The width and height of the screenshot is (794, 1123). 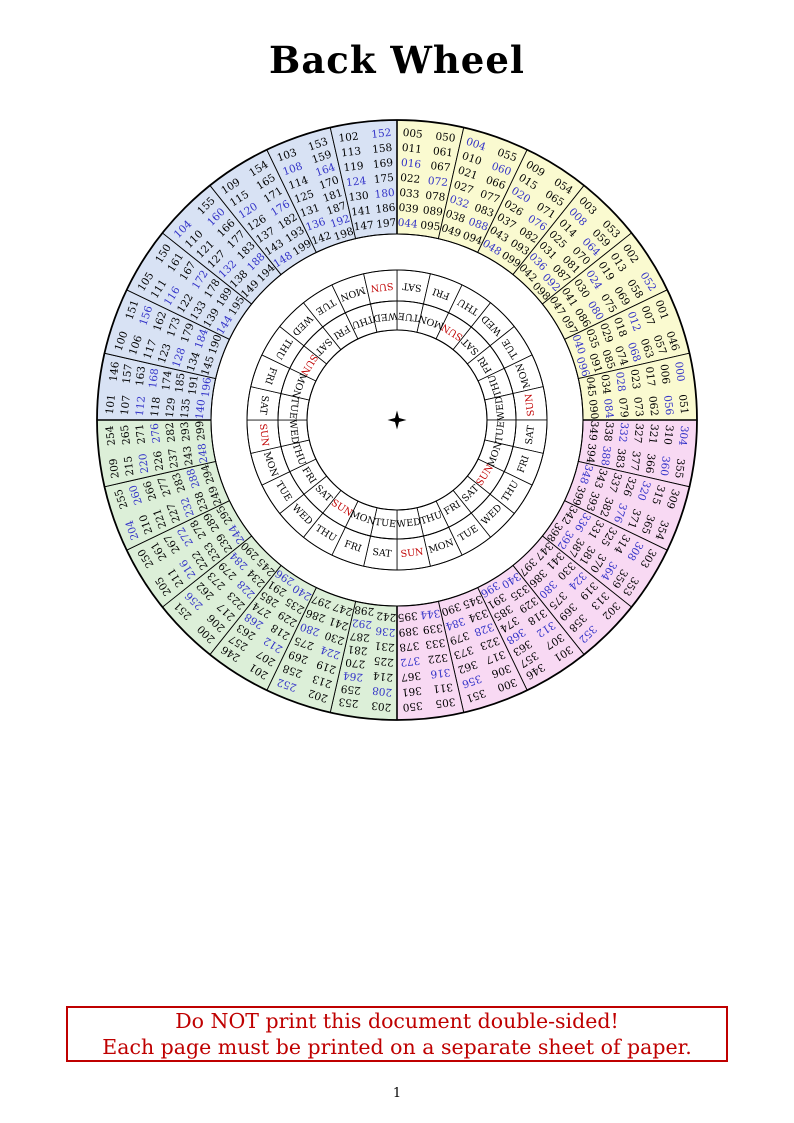 I want to click on year-number: 056, so click(x=668, y=406).